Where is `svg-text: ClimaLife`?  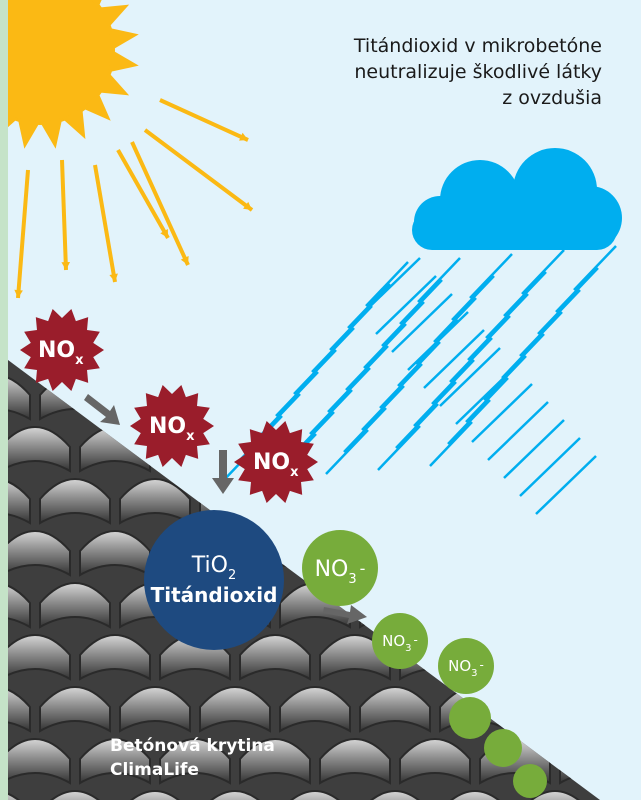
svg-text: ClimaLife is located at coordinates (154, 770).